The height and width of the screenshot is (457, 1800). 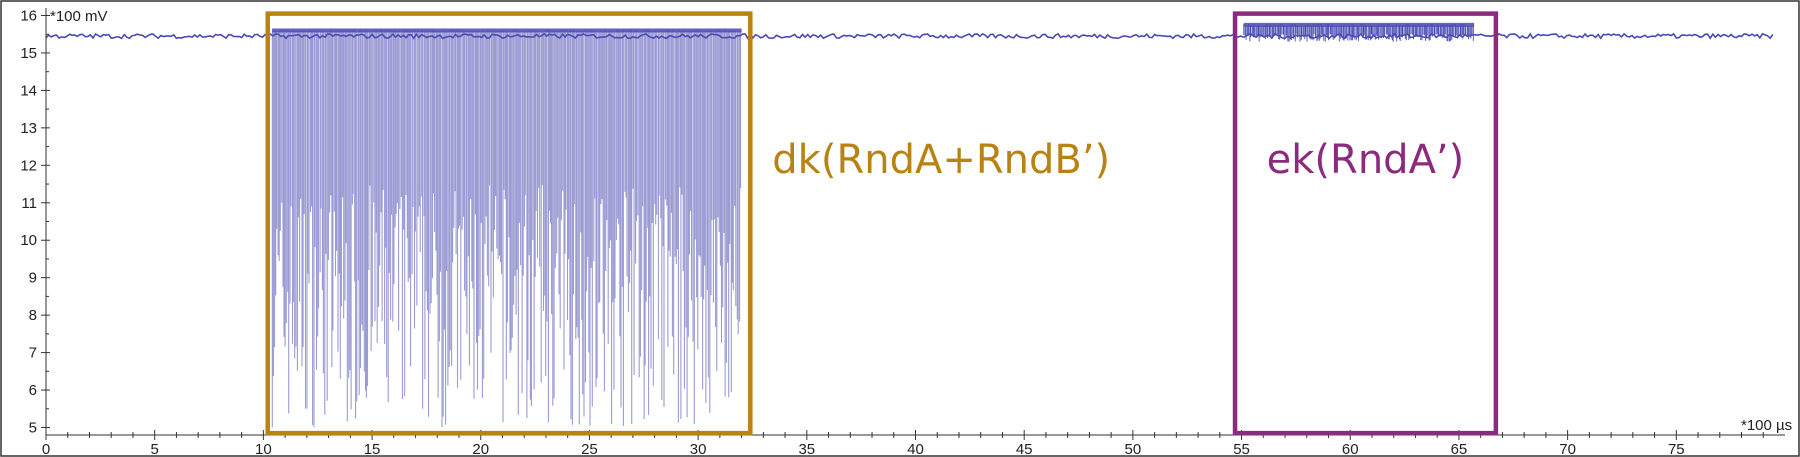 I want to click on x-tick-label: 20, so click(x=480, y=449).